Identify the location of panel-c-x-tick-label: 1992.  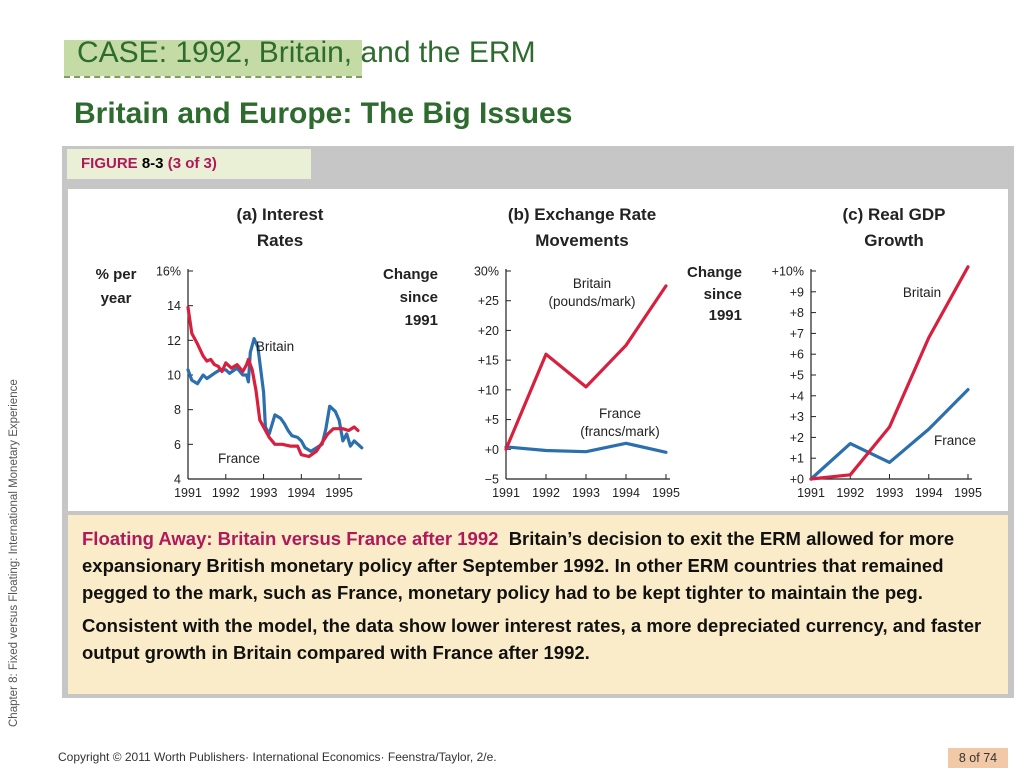
(850, 493).